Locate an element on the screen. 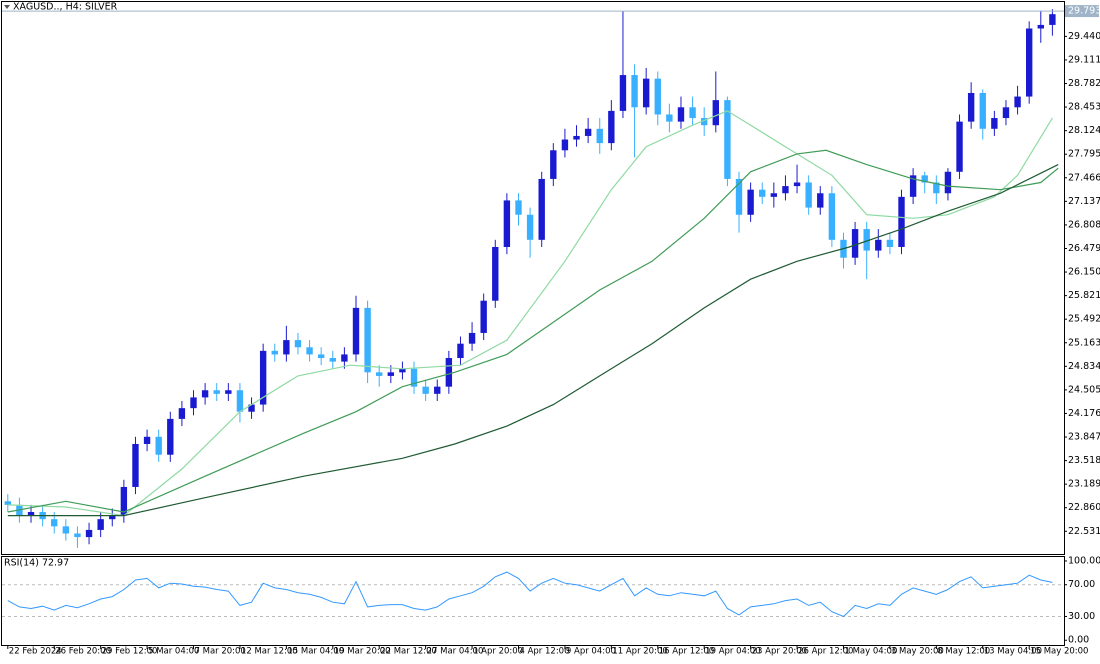 Image resolution: width=1100 pixels, height=664 pixels. x-tick-label: 19 Apr 04:00 is located at coordinates (732, 652).